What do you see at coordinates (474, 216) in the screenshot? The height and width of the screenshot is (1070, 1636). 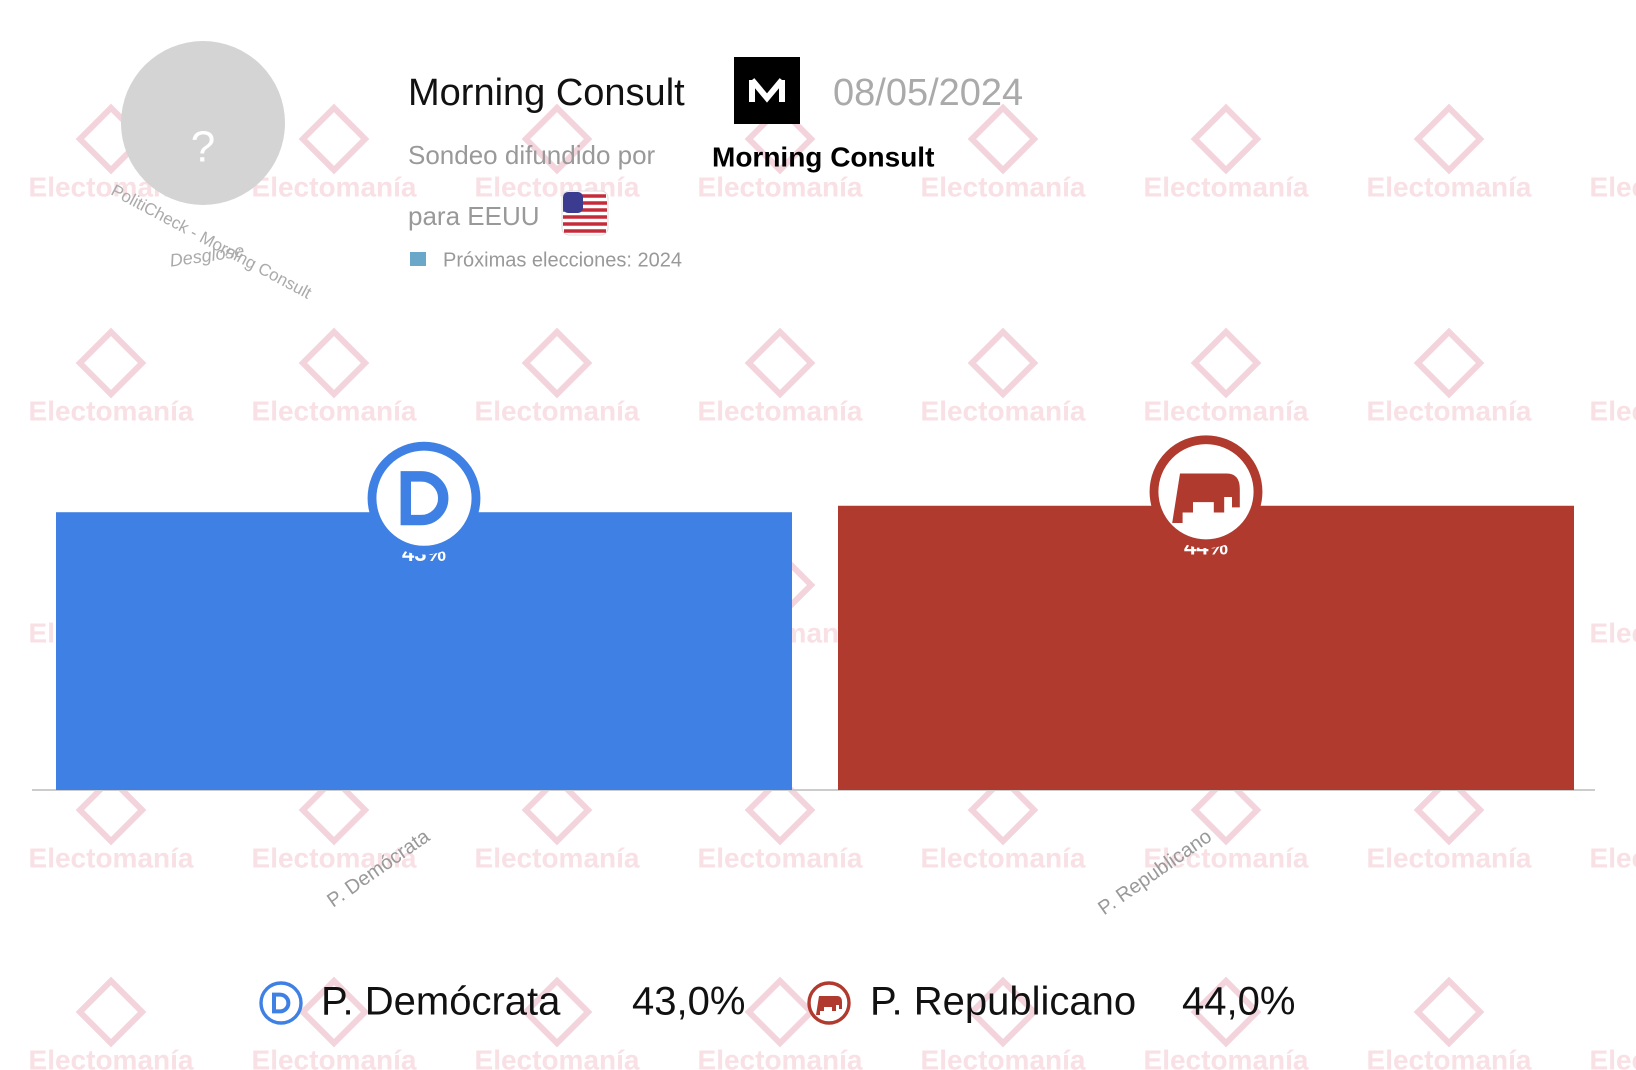 I see `region: para EEUU` at bounding box center [474, 216].